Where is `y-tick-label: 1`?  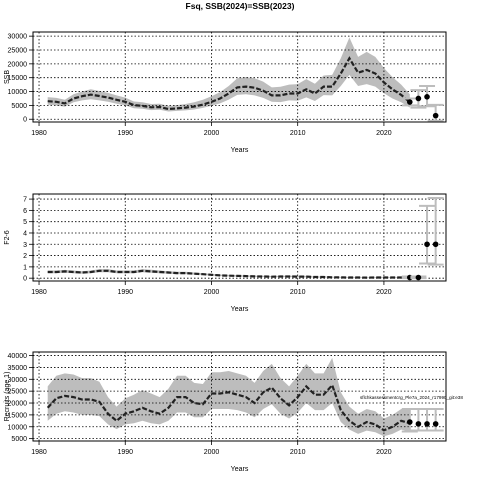 y-tick-label: 1 is located at coordinates (25, 267).